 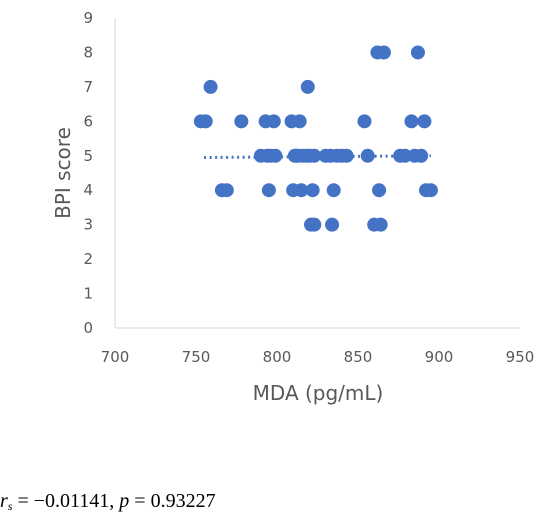 What do you see at coordinates (520, 357) in the screenshot?
I see `x-tick-label: 950` at bounding box center [520, 357].